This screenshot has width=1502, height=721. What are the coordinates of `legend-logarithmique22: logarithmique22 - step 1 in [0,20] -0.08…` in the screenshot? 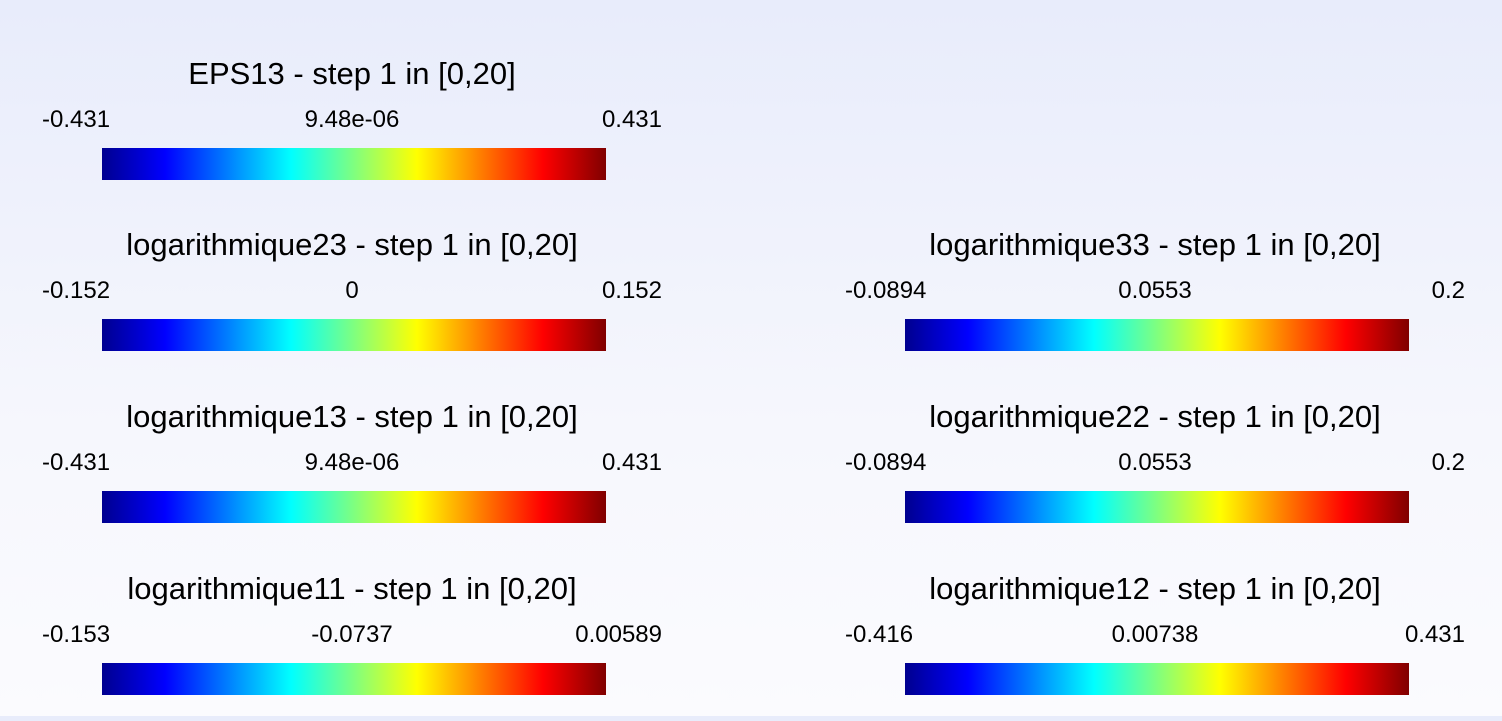 It's located at (1155, 474).